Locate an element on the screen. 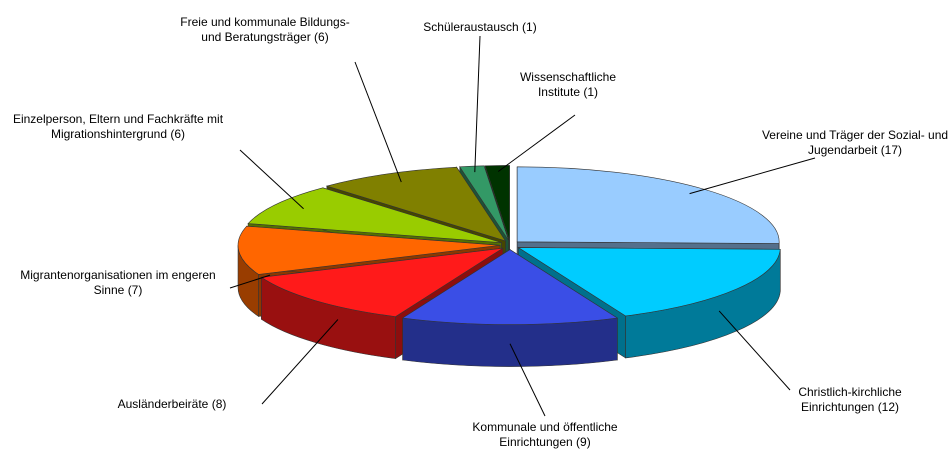  slice-label: Schüleraustausch (1) is located at coordinates (480, 27).